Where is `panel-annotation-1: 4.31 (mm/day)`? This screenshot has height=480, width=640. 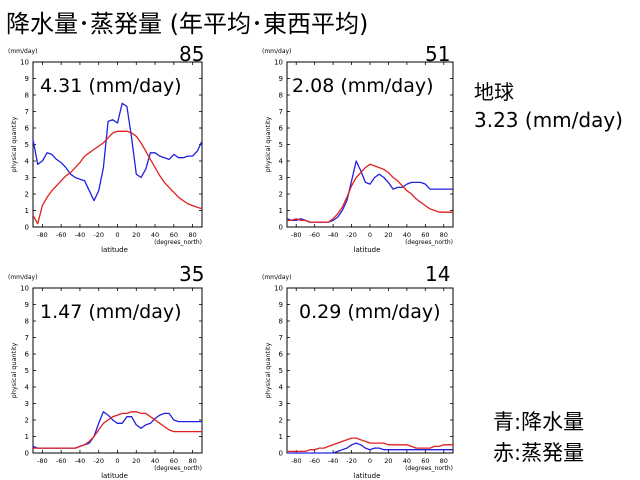 panel-annotation-1: 4.31 (mm/day) is located at coordinates (111, 86).